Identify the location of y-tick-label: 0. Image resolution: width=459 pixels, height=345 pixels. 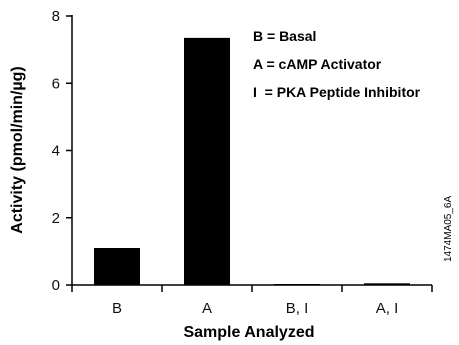
(56, 285).